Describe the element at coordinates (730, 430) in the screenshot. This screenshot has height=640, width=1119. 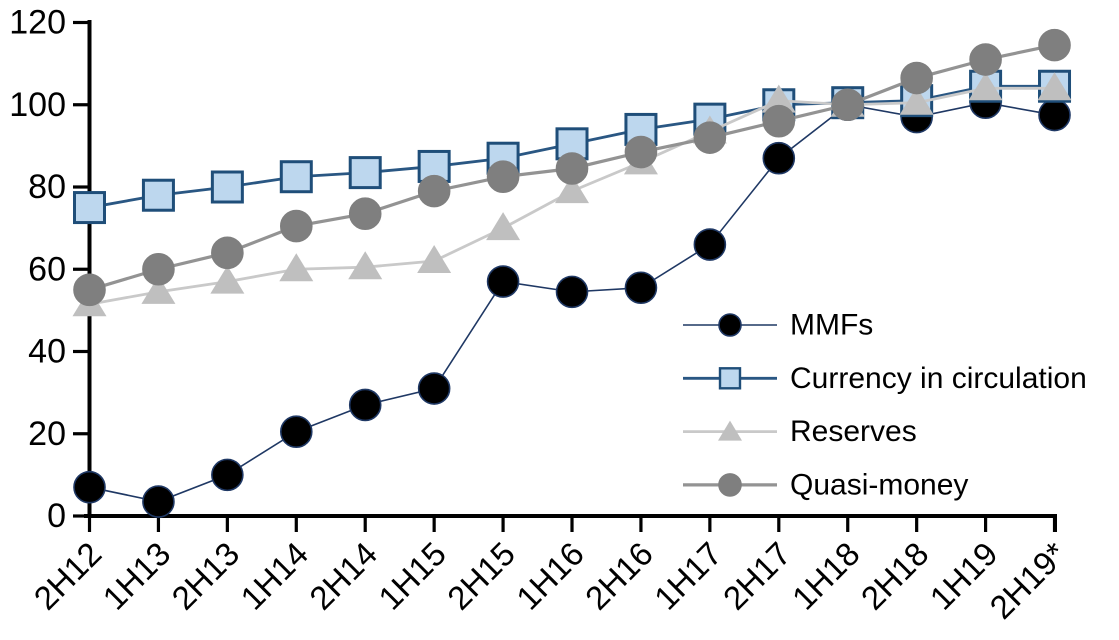
I see `legend-marker-reserves` at that location.